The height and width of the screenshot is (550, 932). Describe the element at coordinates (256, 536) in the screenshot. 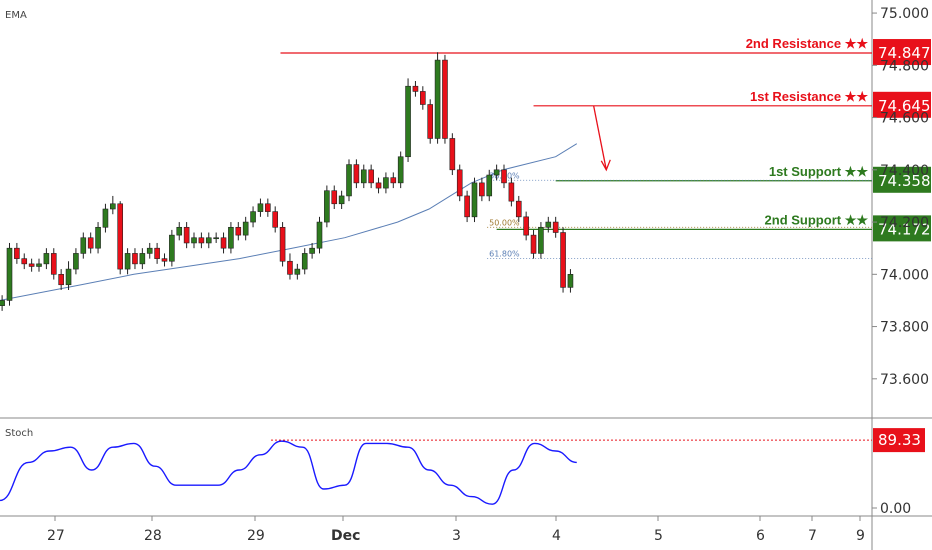

I see `time-axis-label: 29` at that location.